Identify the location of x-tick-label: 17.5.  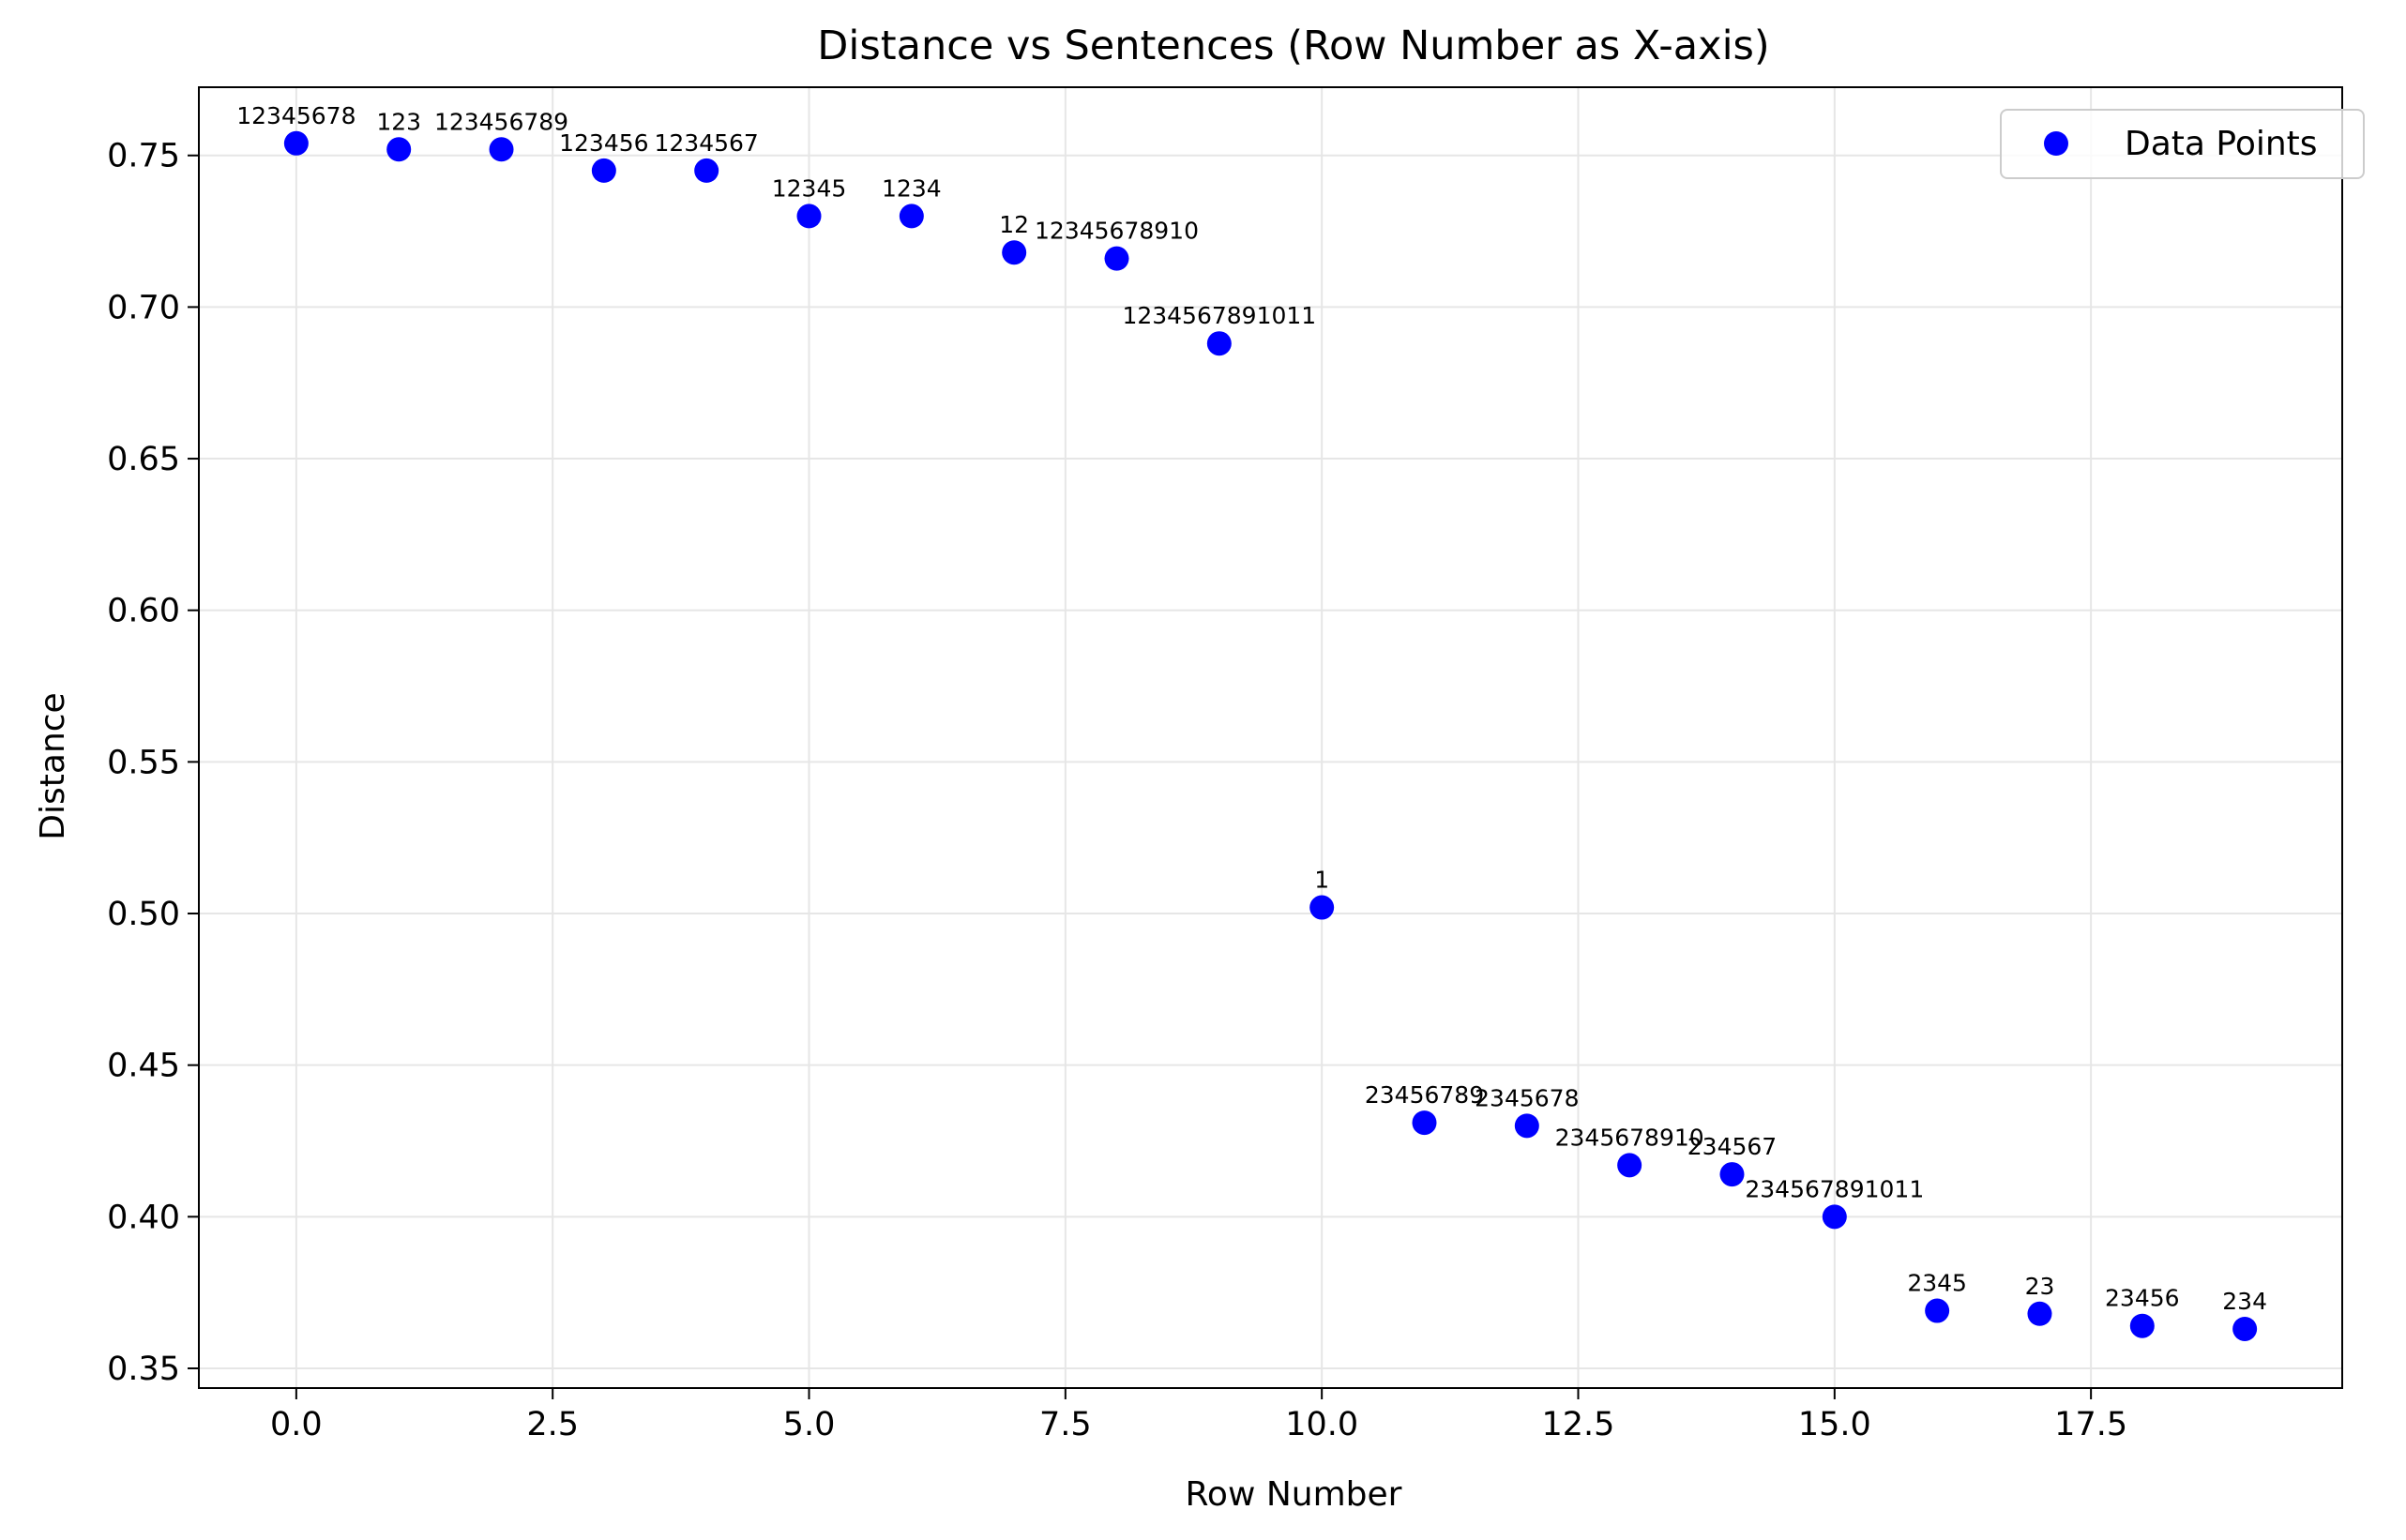
(2090, 1424).